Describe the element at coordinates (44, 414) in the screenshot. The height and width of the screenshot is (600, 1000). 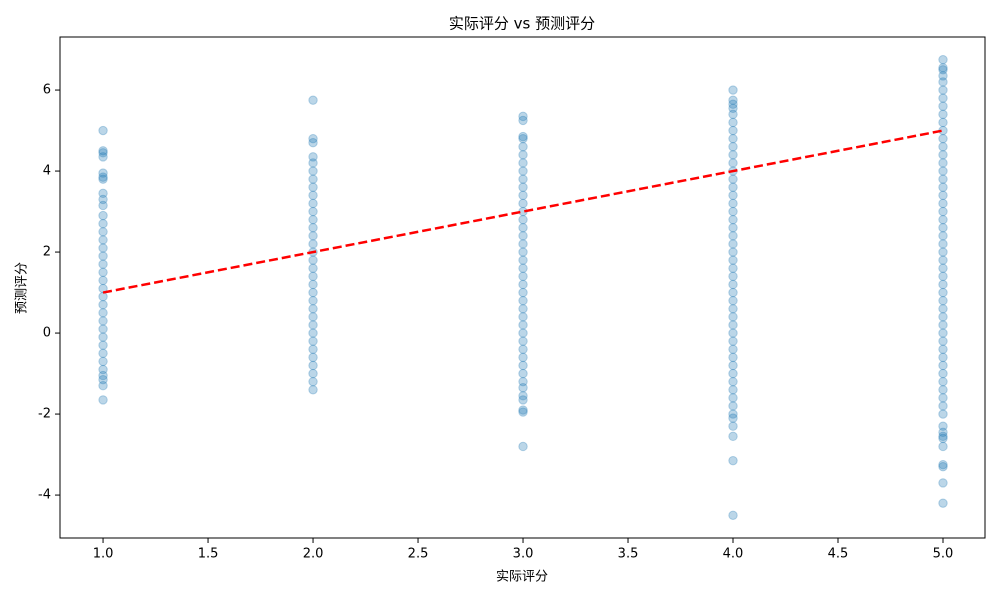
I see `y-tick-label: -2` at that location.